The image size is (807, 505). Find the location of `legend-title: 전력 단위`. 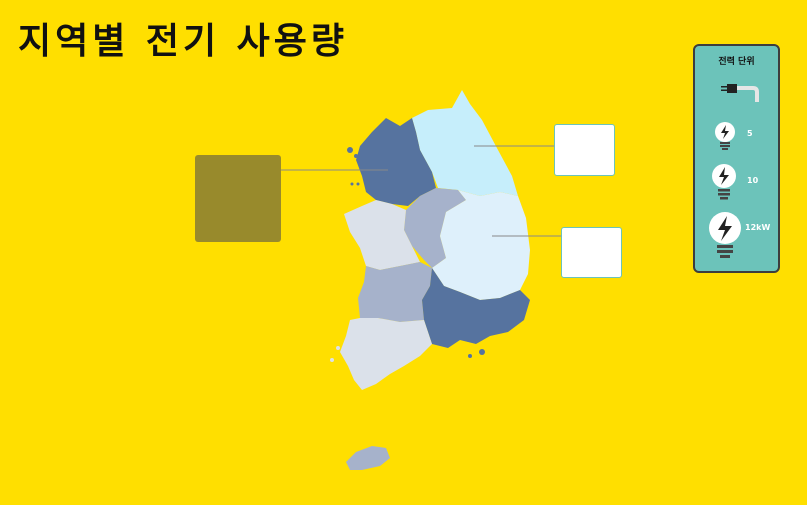

legend-title: 전력 단위 is located at coordinates (736, 62).